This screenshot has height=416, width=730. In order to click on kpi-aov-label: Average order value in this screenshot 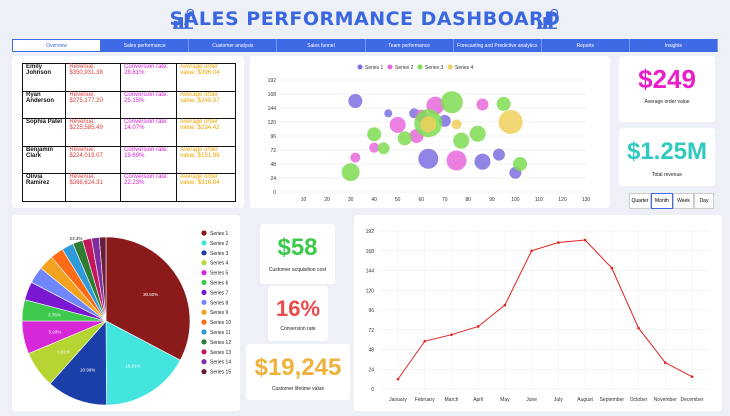, I will do `click(667, 102)`.